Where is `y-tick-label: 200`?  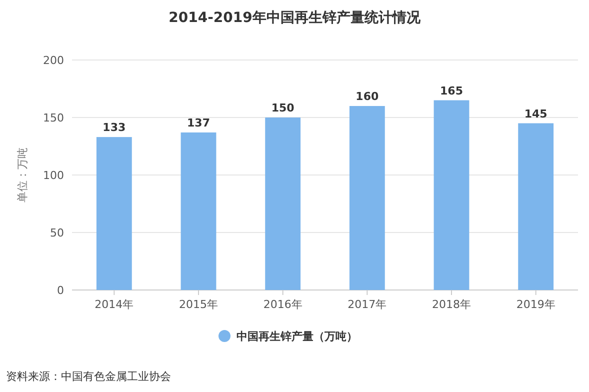
y-tick-label: 200 is located at coordinates (53, 60).